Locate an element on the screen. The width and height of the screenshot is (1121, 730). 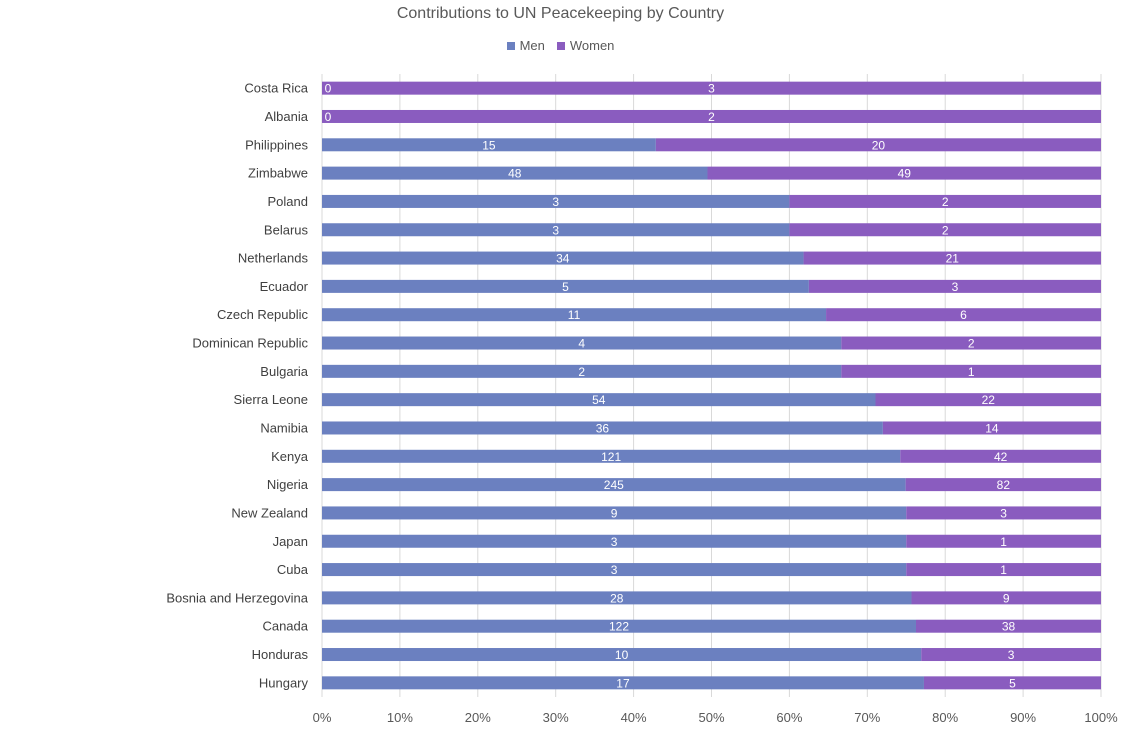
category-label: Canada is located at coordinates (285, 626).